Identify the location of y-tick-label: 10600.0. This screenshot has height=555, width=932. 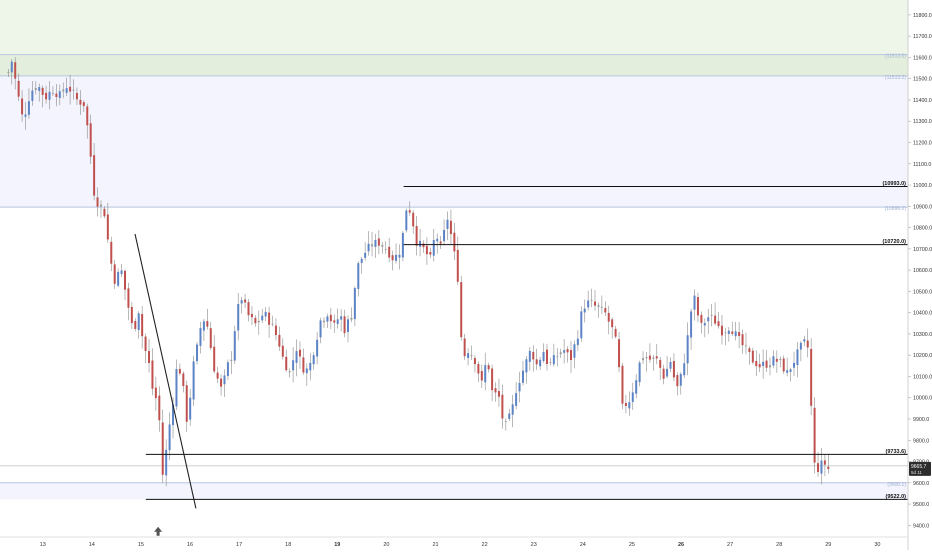
(922, 271).